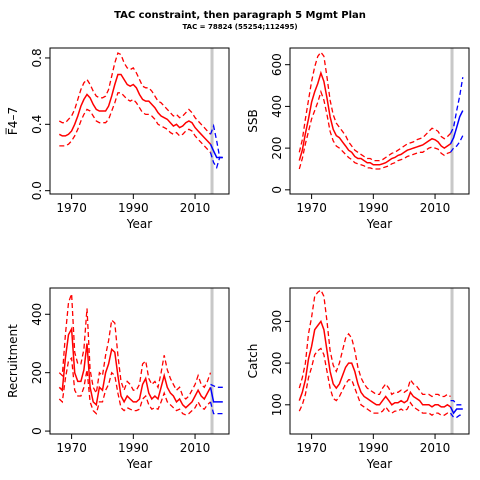  Describe the element at coordinates (277, 148) in the screenshot. I see `ssb-y-tick-label: 200` at that location.